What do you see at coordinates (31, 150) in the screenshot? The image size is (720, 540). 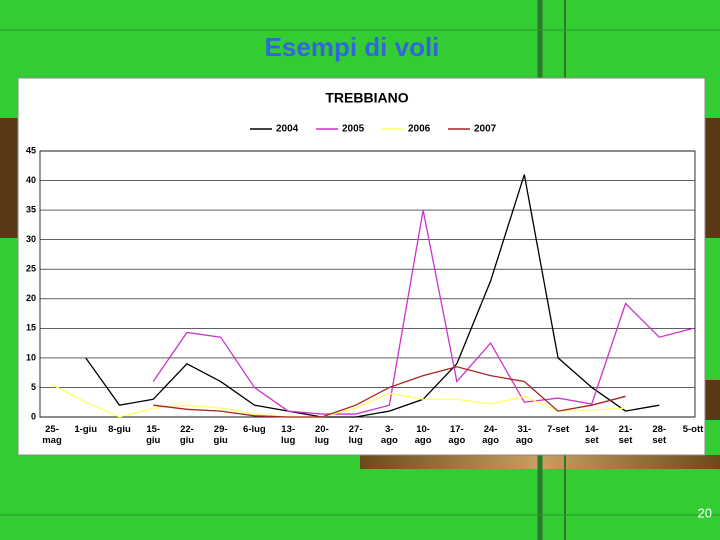 I see `y-tick-label: 45` at bounding box center [31, 150].